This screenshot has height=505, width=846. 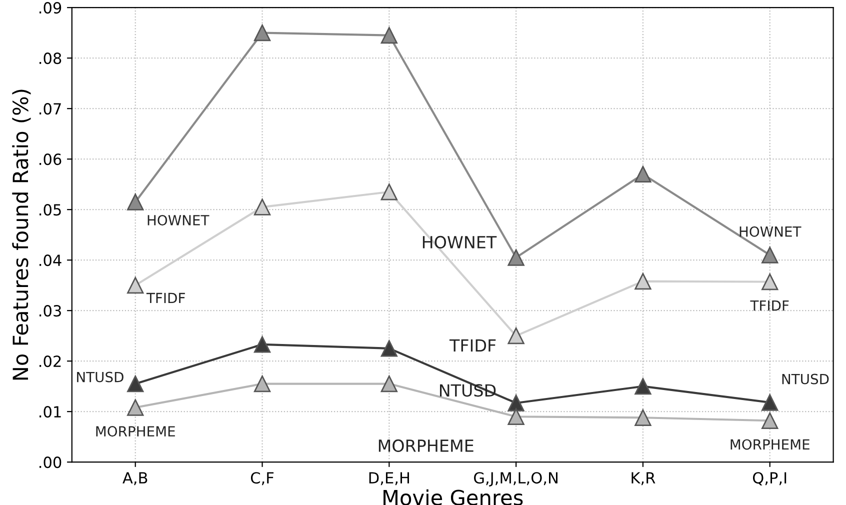 What do you see at coordinates (51, 160) in the screenshot?
I see `y-tick-label: .06` at bounding box center [51, 160].